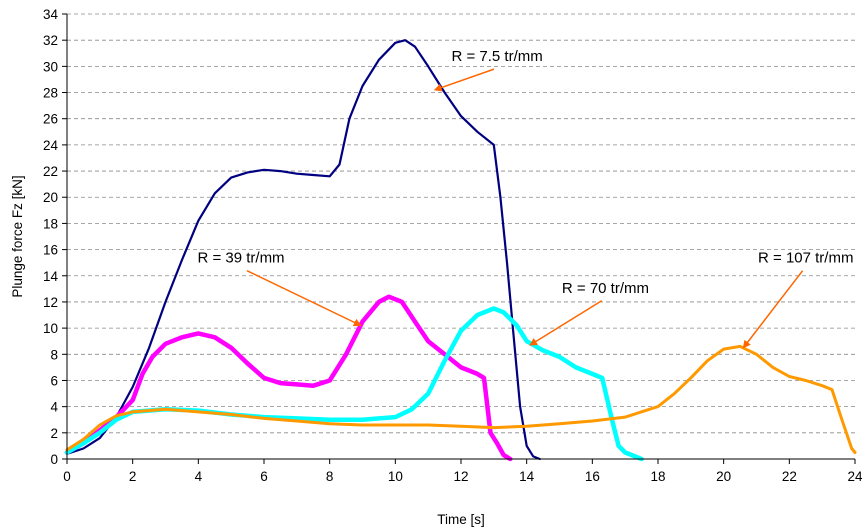  Describe the element at coordinates (50, 40) in the screenshot. I see `y-tick-label-32: 32` at that location.